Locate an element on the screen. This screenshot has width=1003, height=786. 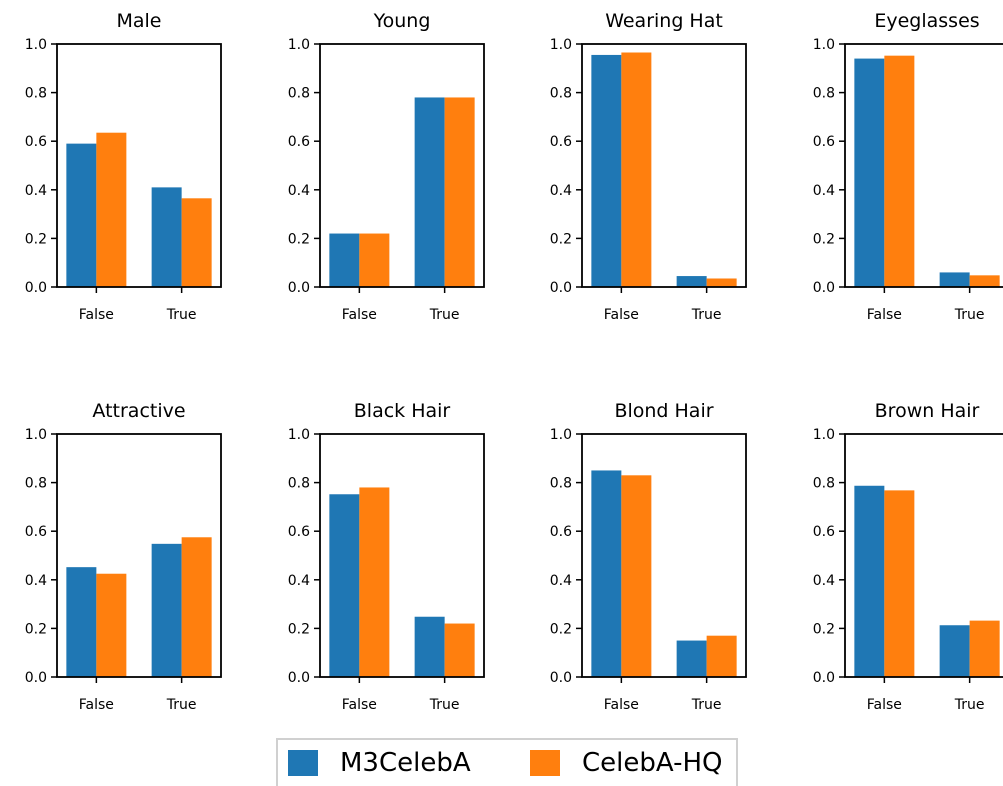
panel-title: Brown Hair is located at coordinates (927, 411).